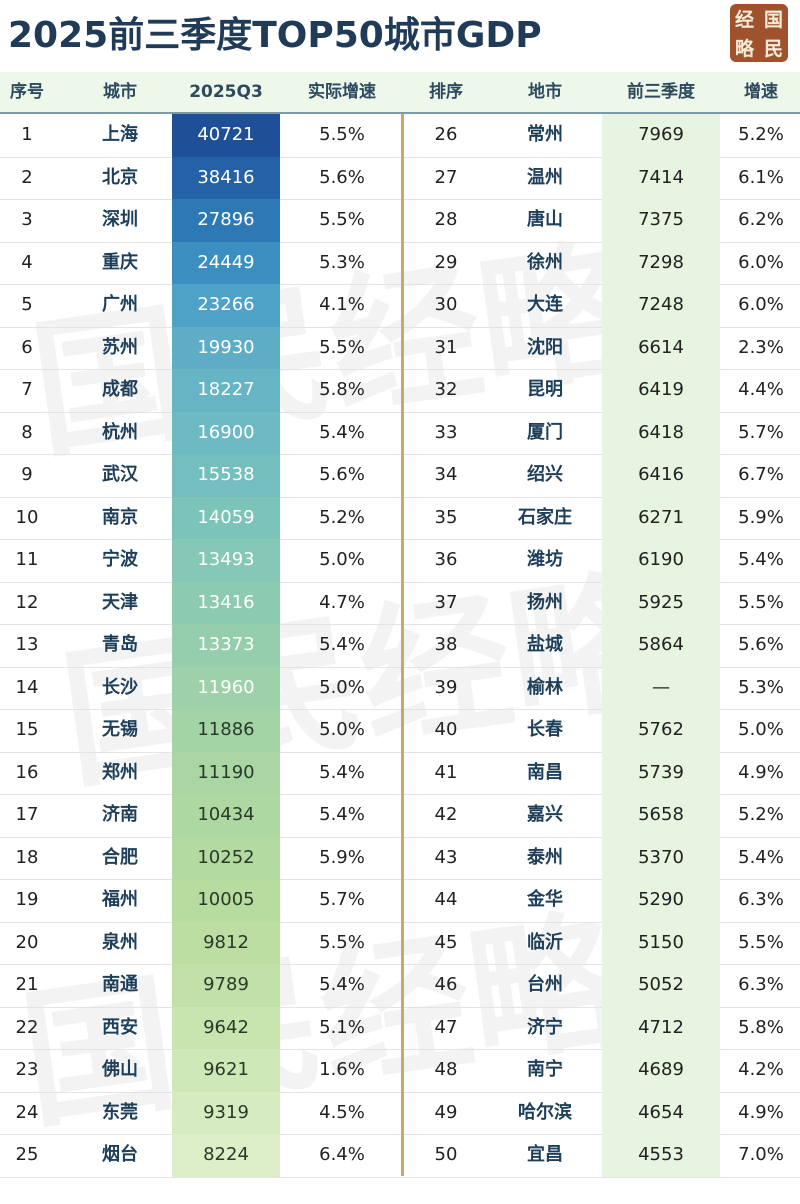 Image resolution: width=800 pixels, height=1204 pixels. Describe the element at coordinates (761, 389) in the screenshot. I see `growth-cell-right: 4.4%` at that location.